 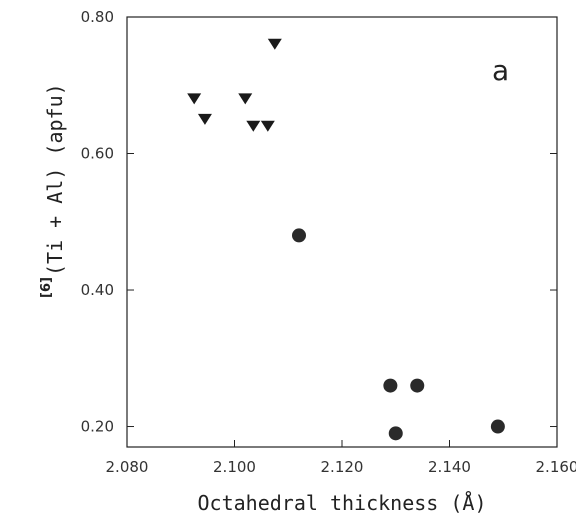 I want to click on y-axis-title-superscript: [6], so click(x=46, y=287).